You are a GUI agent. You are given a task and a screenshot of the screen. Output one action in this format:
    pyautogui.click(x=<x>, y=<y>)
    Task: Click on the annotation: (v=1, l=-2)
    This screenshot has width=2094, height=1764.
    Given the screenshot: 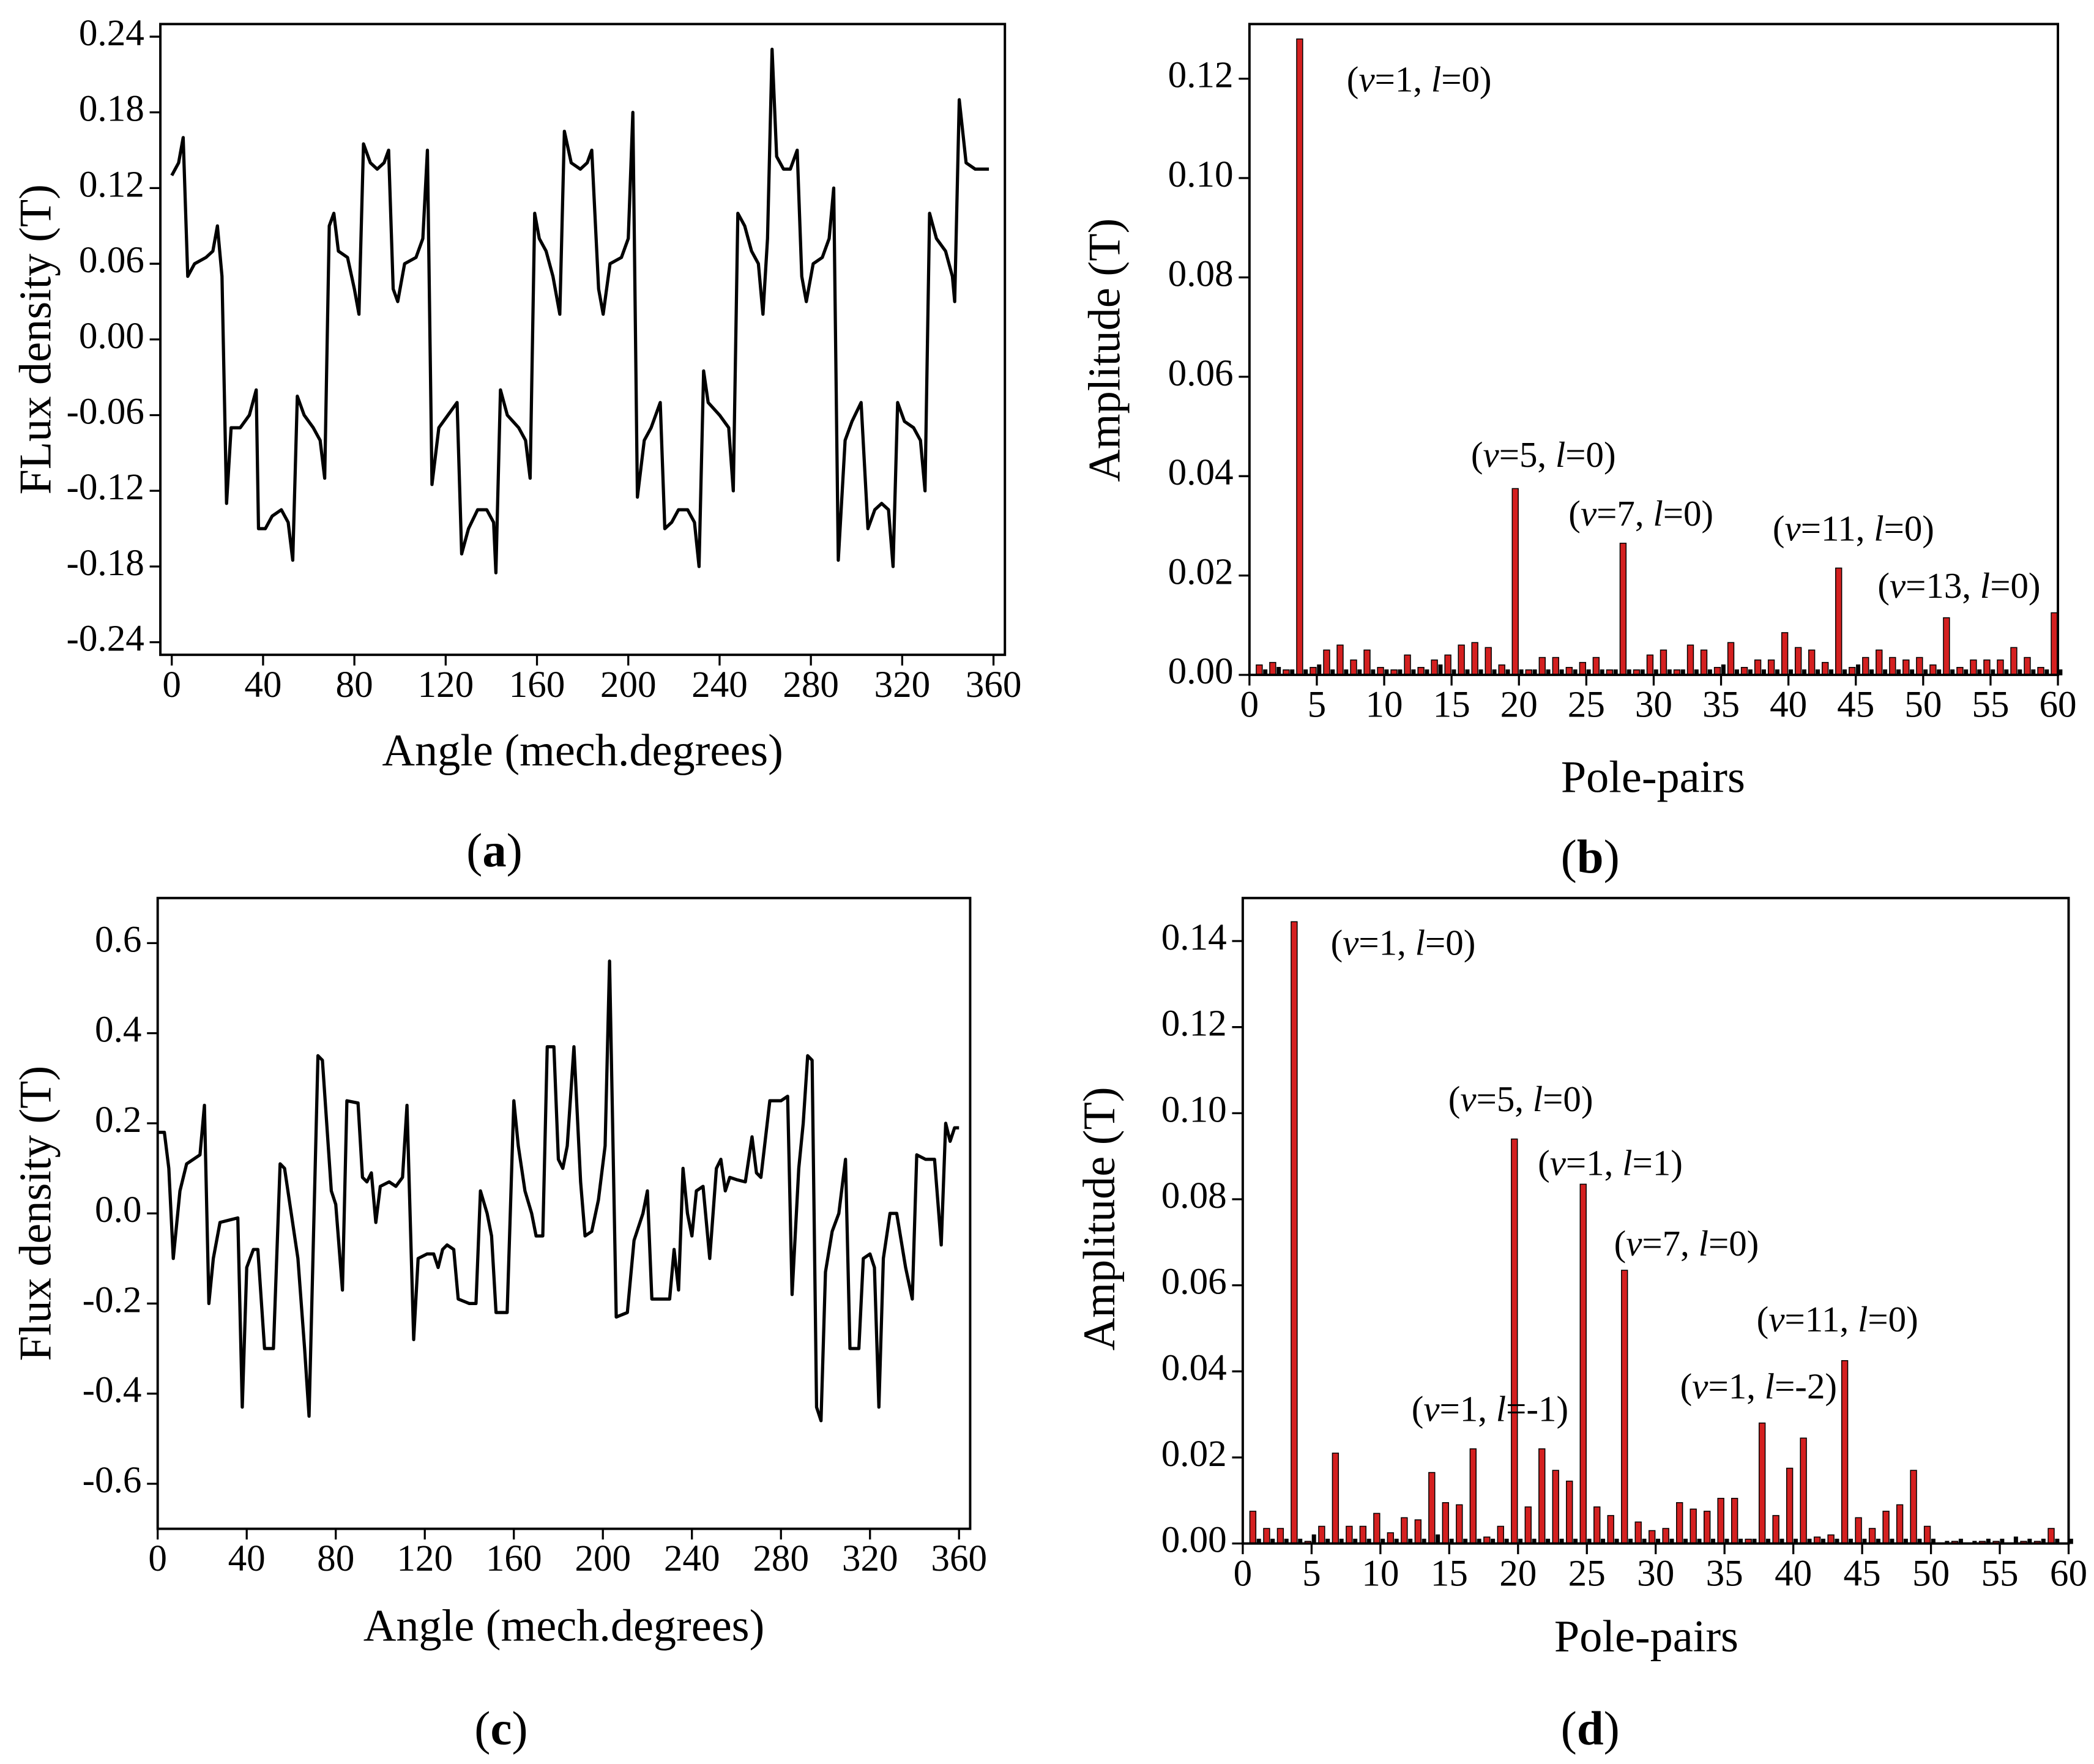 What is the action you would take?
    pyautogui.click(x=1758, y=1386)
    